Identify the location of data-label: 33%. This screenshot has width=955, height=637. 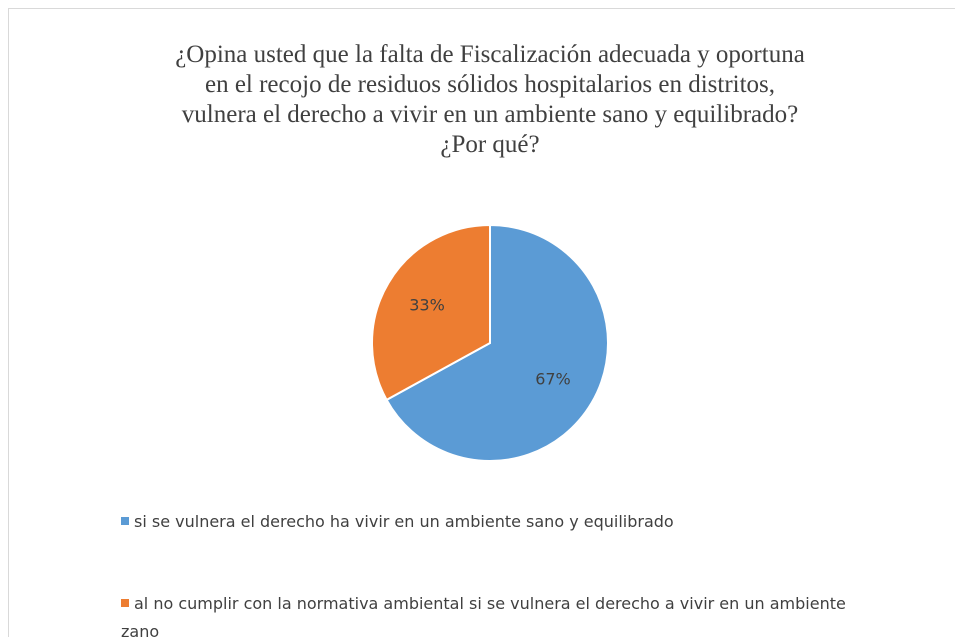
(427, 304).